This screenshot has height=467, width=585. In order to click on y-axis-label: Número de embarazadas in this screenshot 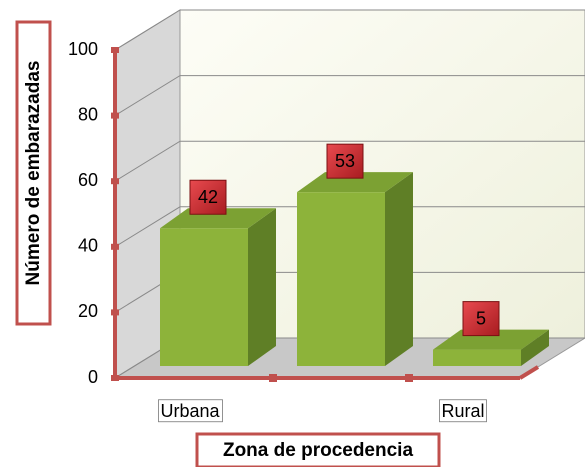, I will do `click(33, 173)`.